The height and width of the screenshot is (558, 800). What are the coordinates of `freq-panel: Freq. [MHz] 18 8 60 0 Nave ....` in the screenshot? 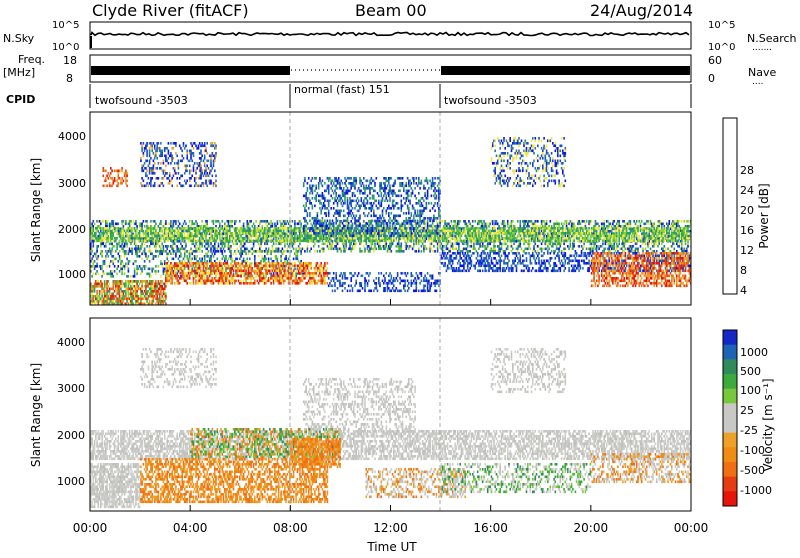 It's located at (389, 70).